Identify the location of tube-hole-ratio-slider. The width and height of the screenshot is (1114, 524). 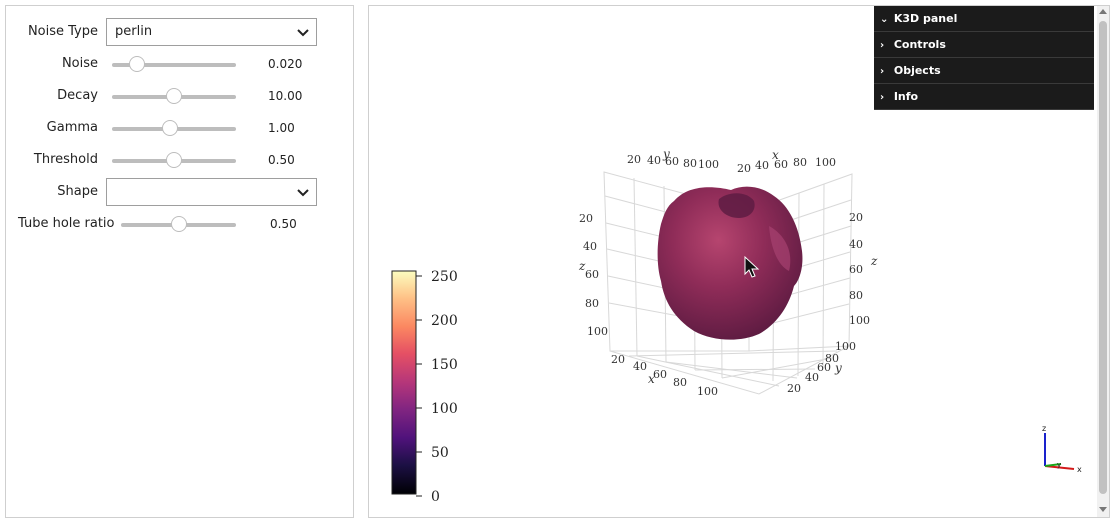
(178, 224).